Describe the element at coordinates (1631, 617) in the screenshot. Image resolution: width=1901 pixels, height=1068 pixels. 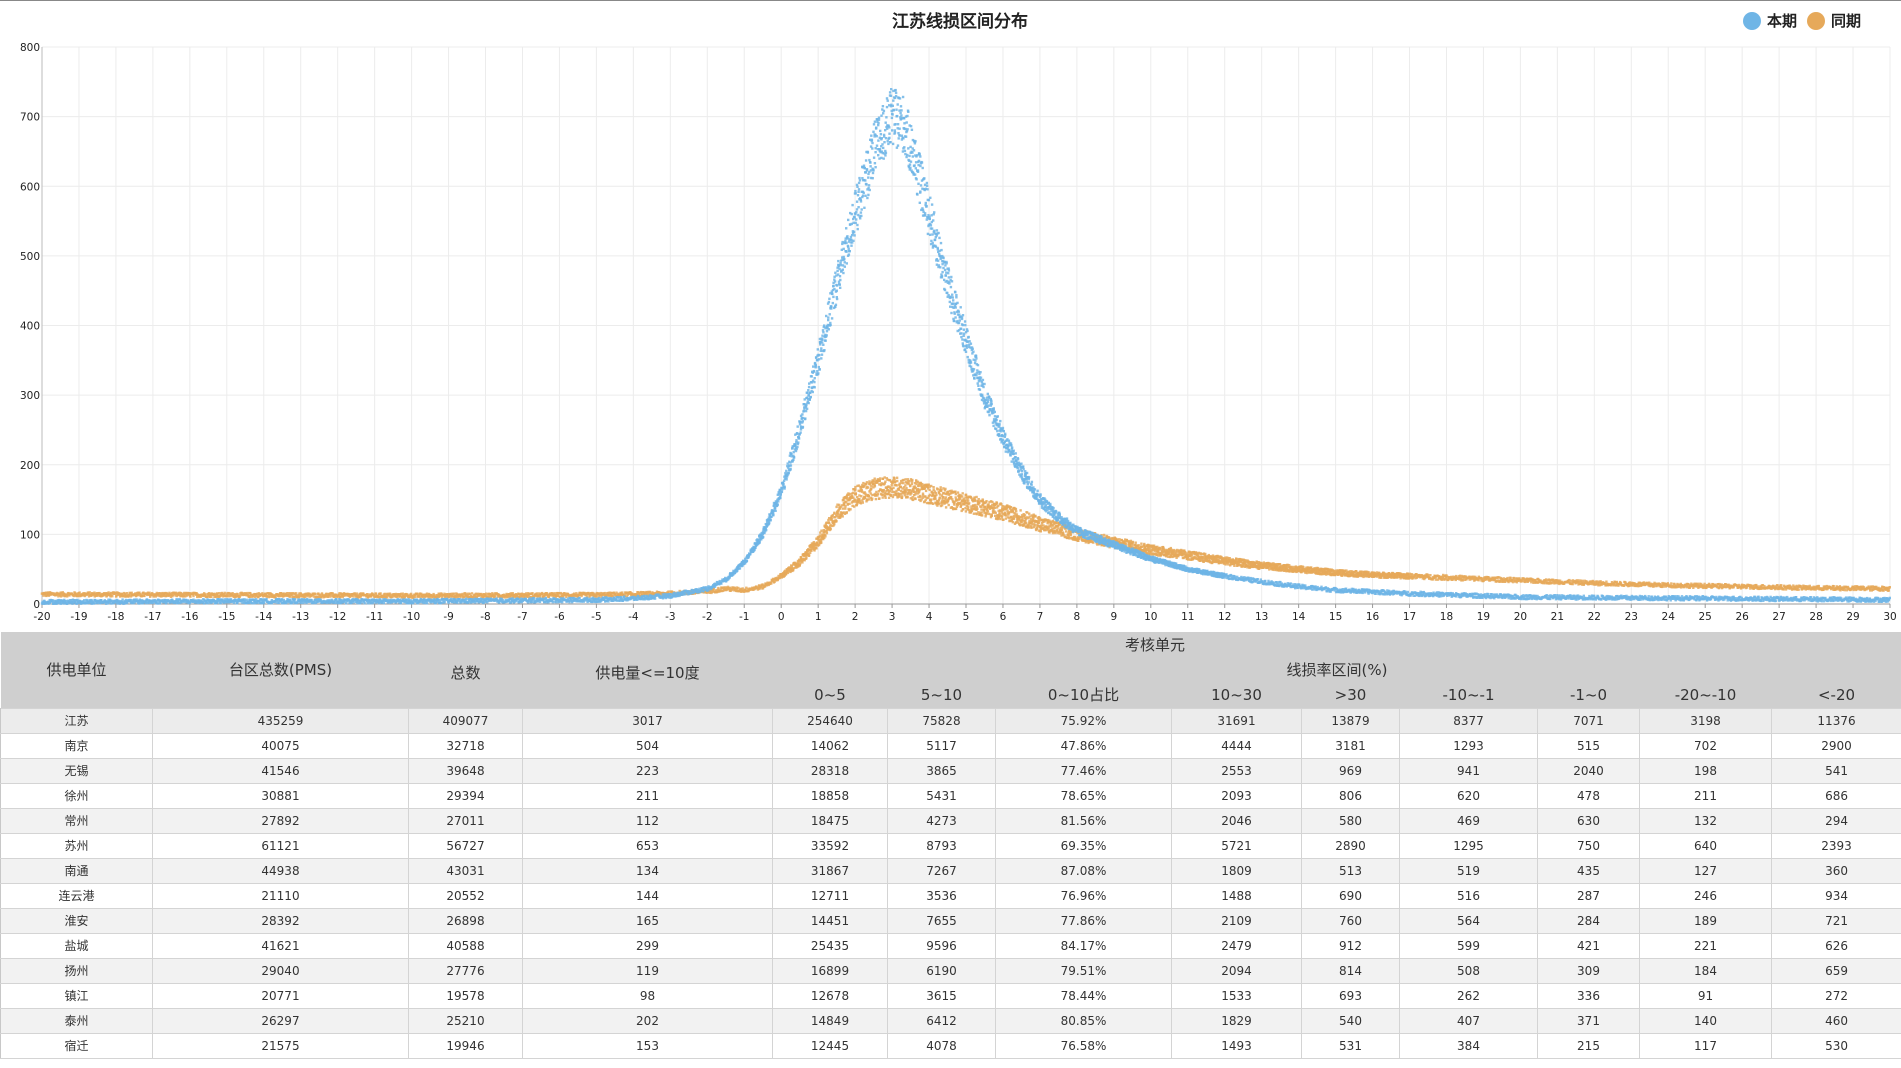
I see `x-tick-label: 23` at that location.